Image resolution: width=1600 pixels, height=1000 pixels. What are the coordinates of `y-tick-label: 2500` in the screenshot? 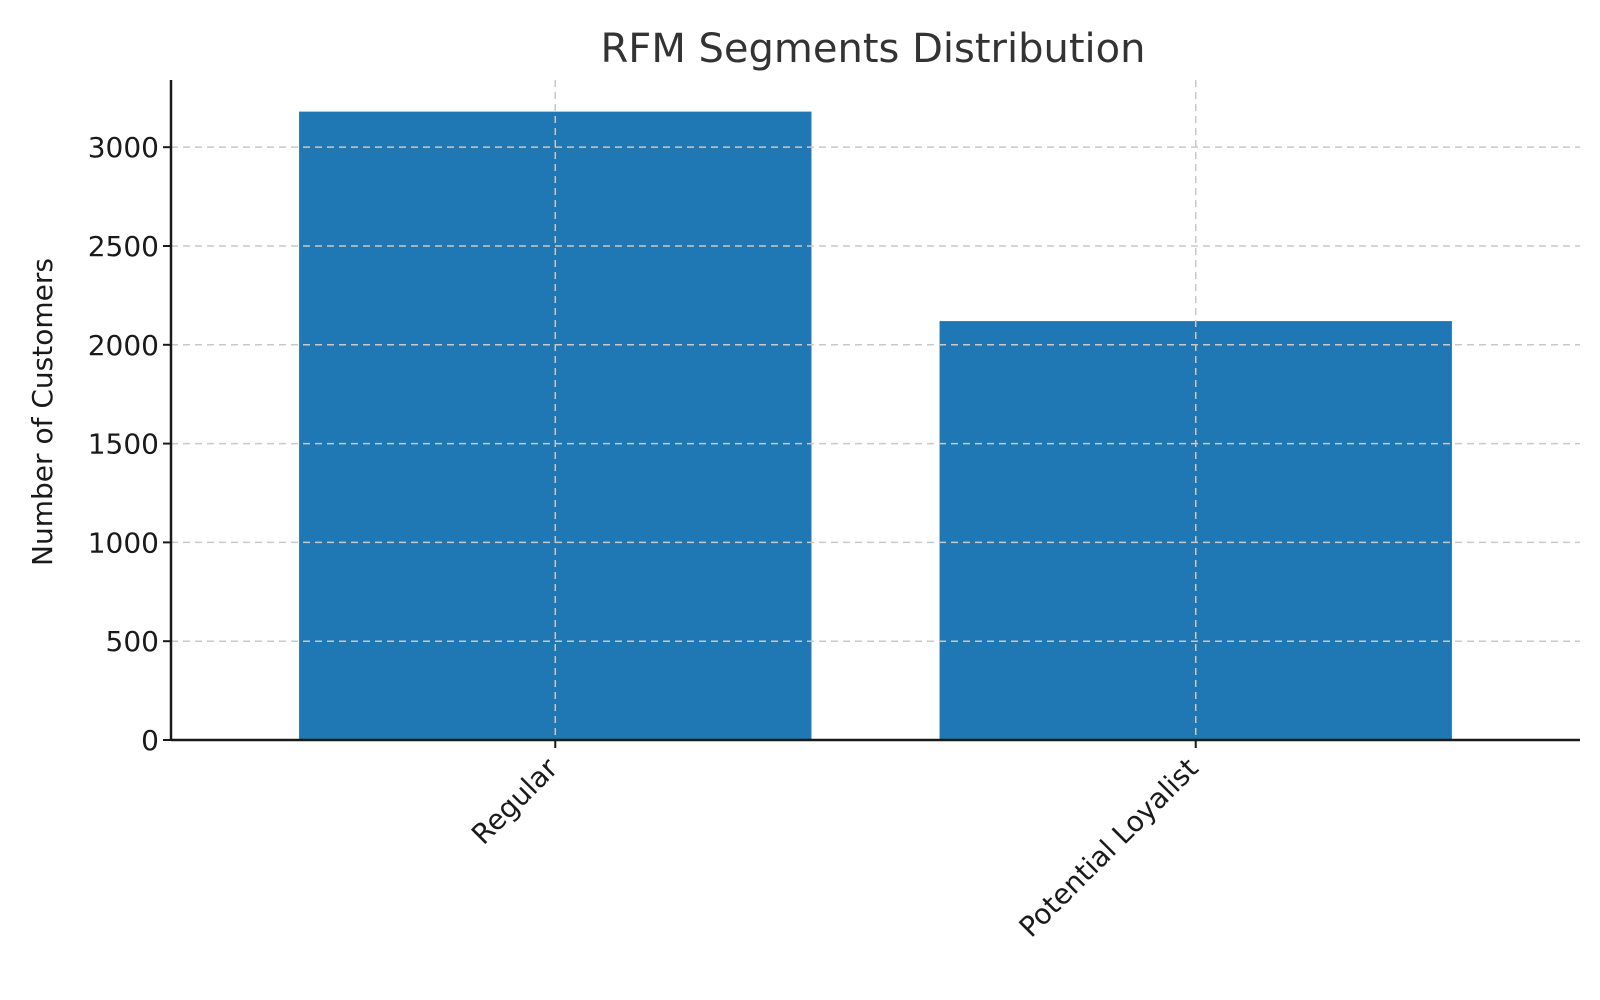 It's located at (123, 246).